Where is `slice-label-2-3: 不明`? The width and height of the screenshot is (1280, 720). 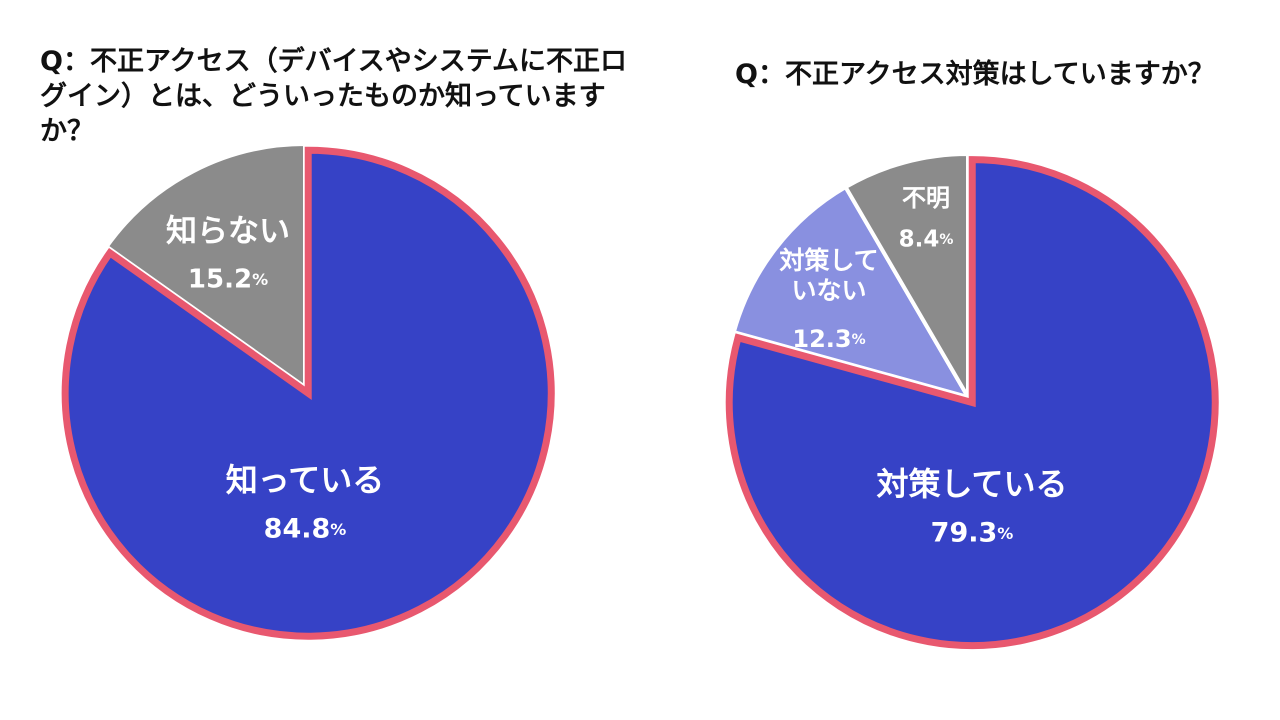
slice-label-2-3: 不明 is located at coordinates (926, 198).